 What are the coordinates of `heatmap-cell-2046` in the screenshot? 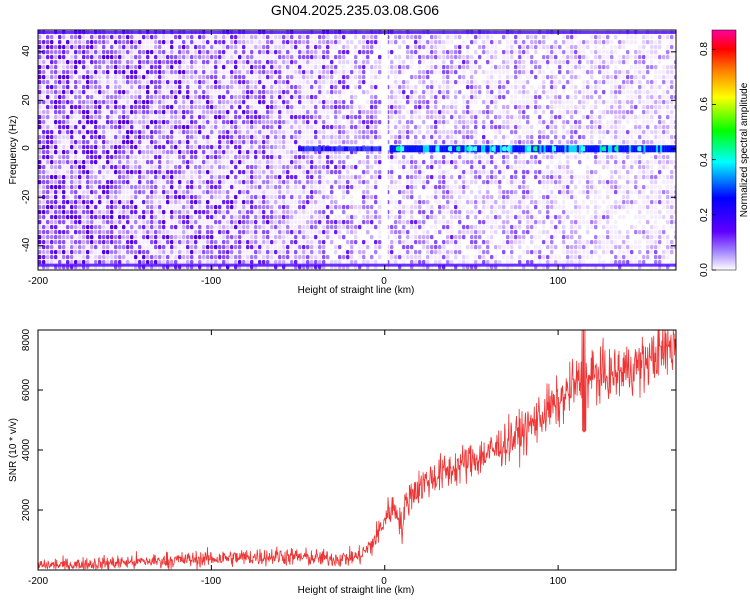 It's located at (208, 182).